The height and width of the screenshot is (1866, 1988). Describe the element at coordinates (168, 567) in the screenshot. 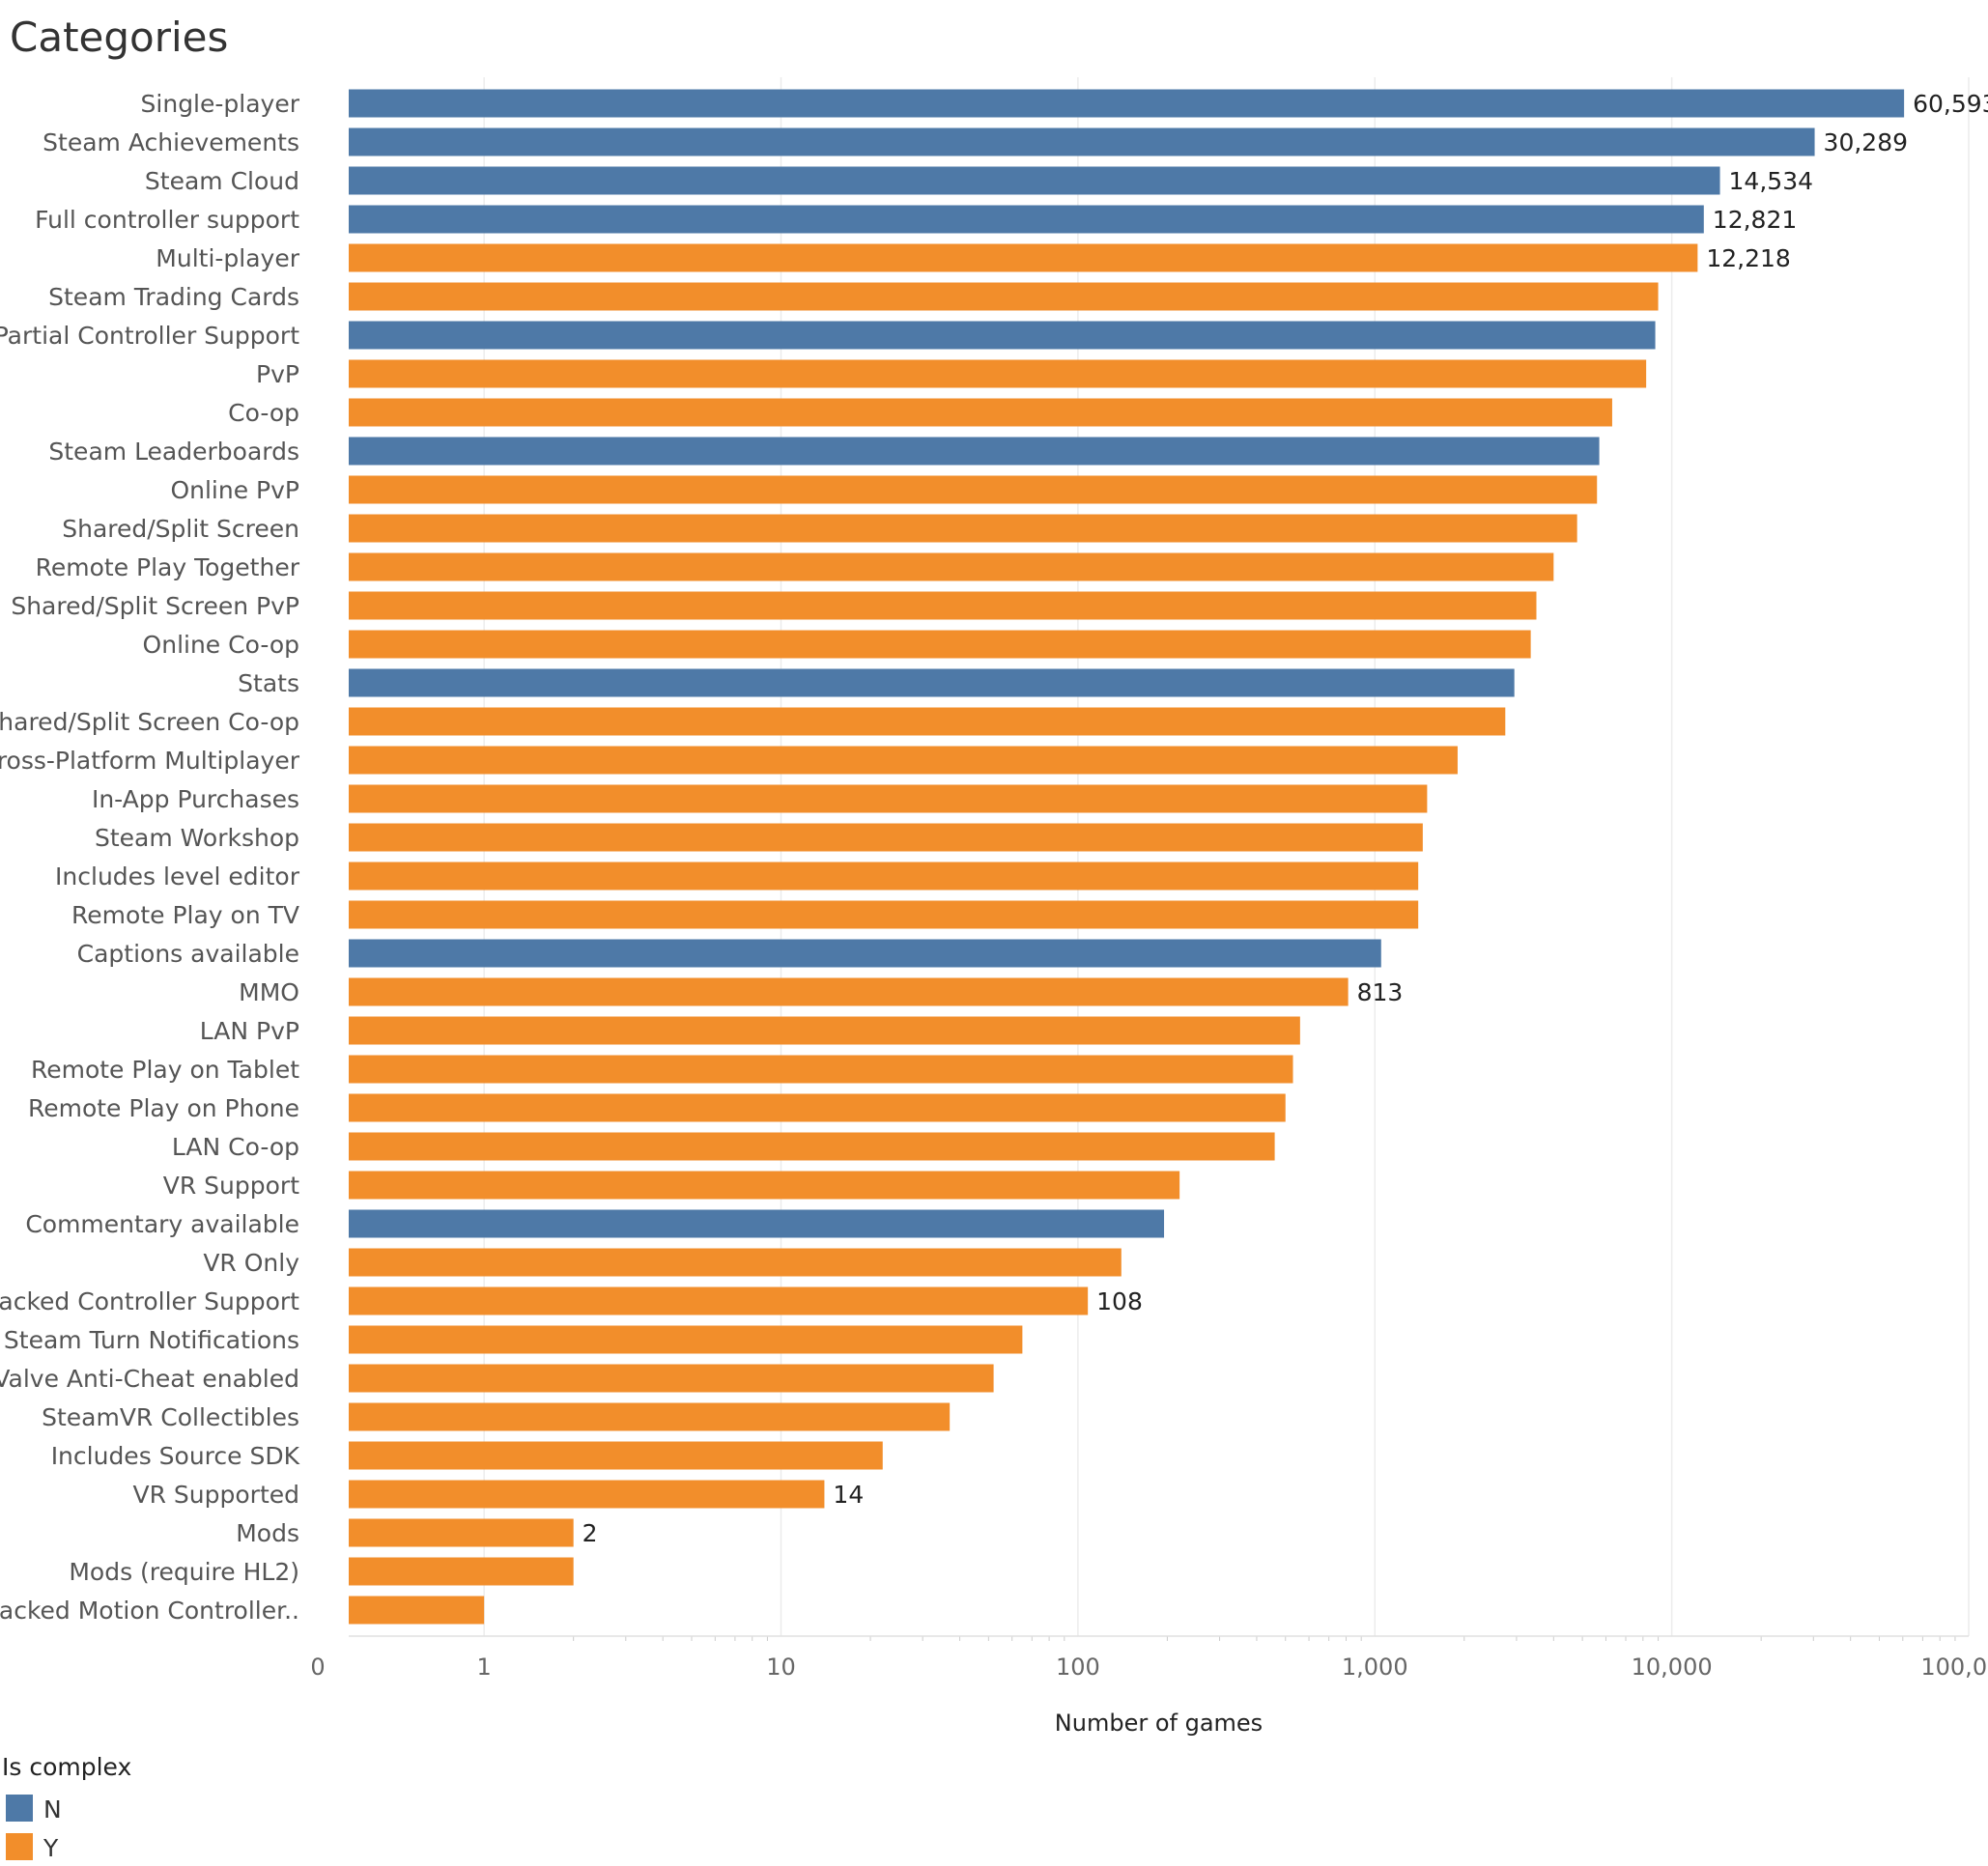

I see `category-label: Remote Play Together` at that location.